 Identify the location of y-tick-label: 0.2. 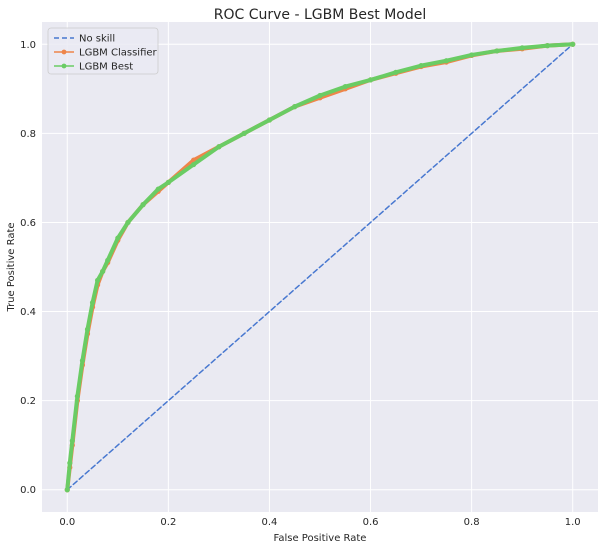
(28, 401).